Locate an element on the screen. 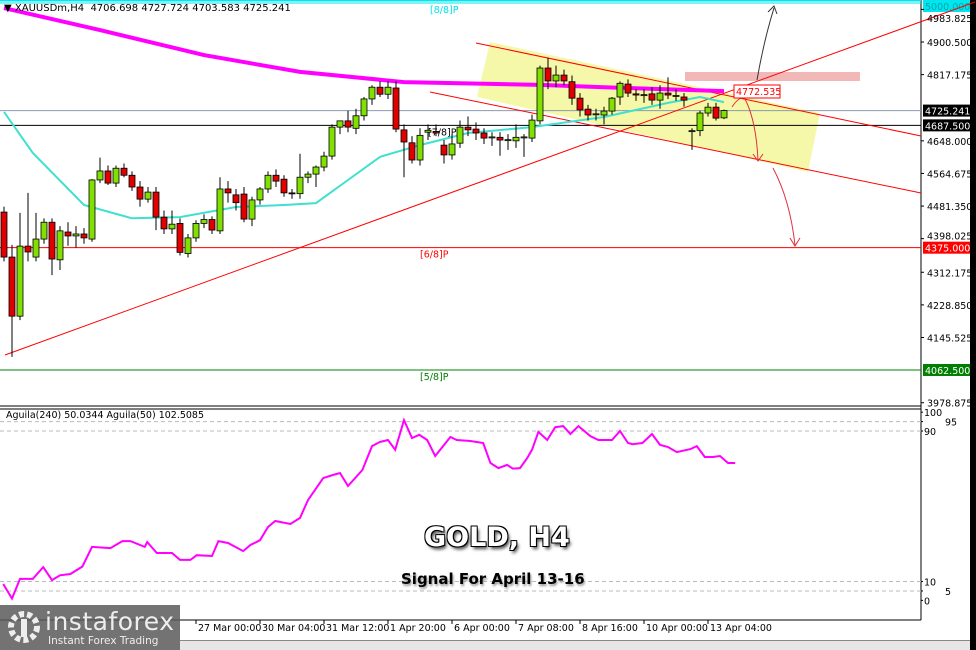 The width and height of the screenshot is (976, 650). header-arrow-icon: ▼ is located at coordinates (8, 8).